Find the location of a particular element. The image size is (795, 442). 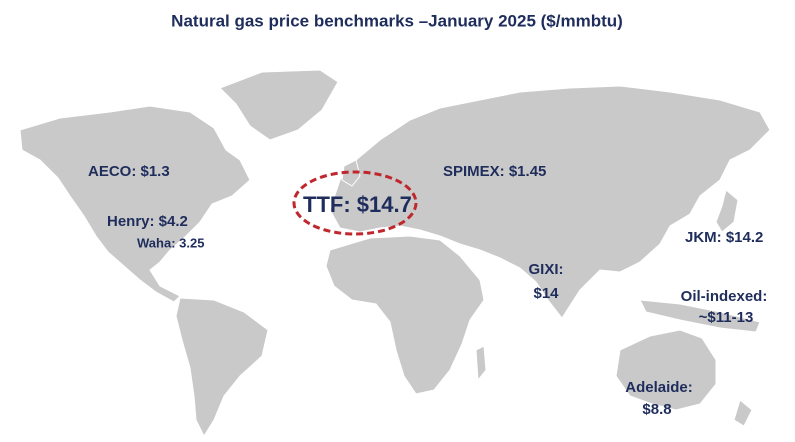

price-label: ~$11-13 is located at coordinates (726, 317).